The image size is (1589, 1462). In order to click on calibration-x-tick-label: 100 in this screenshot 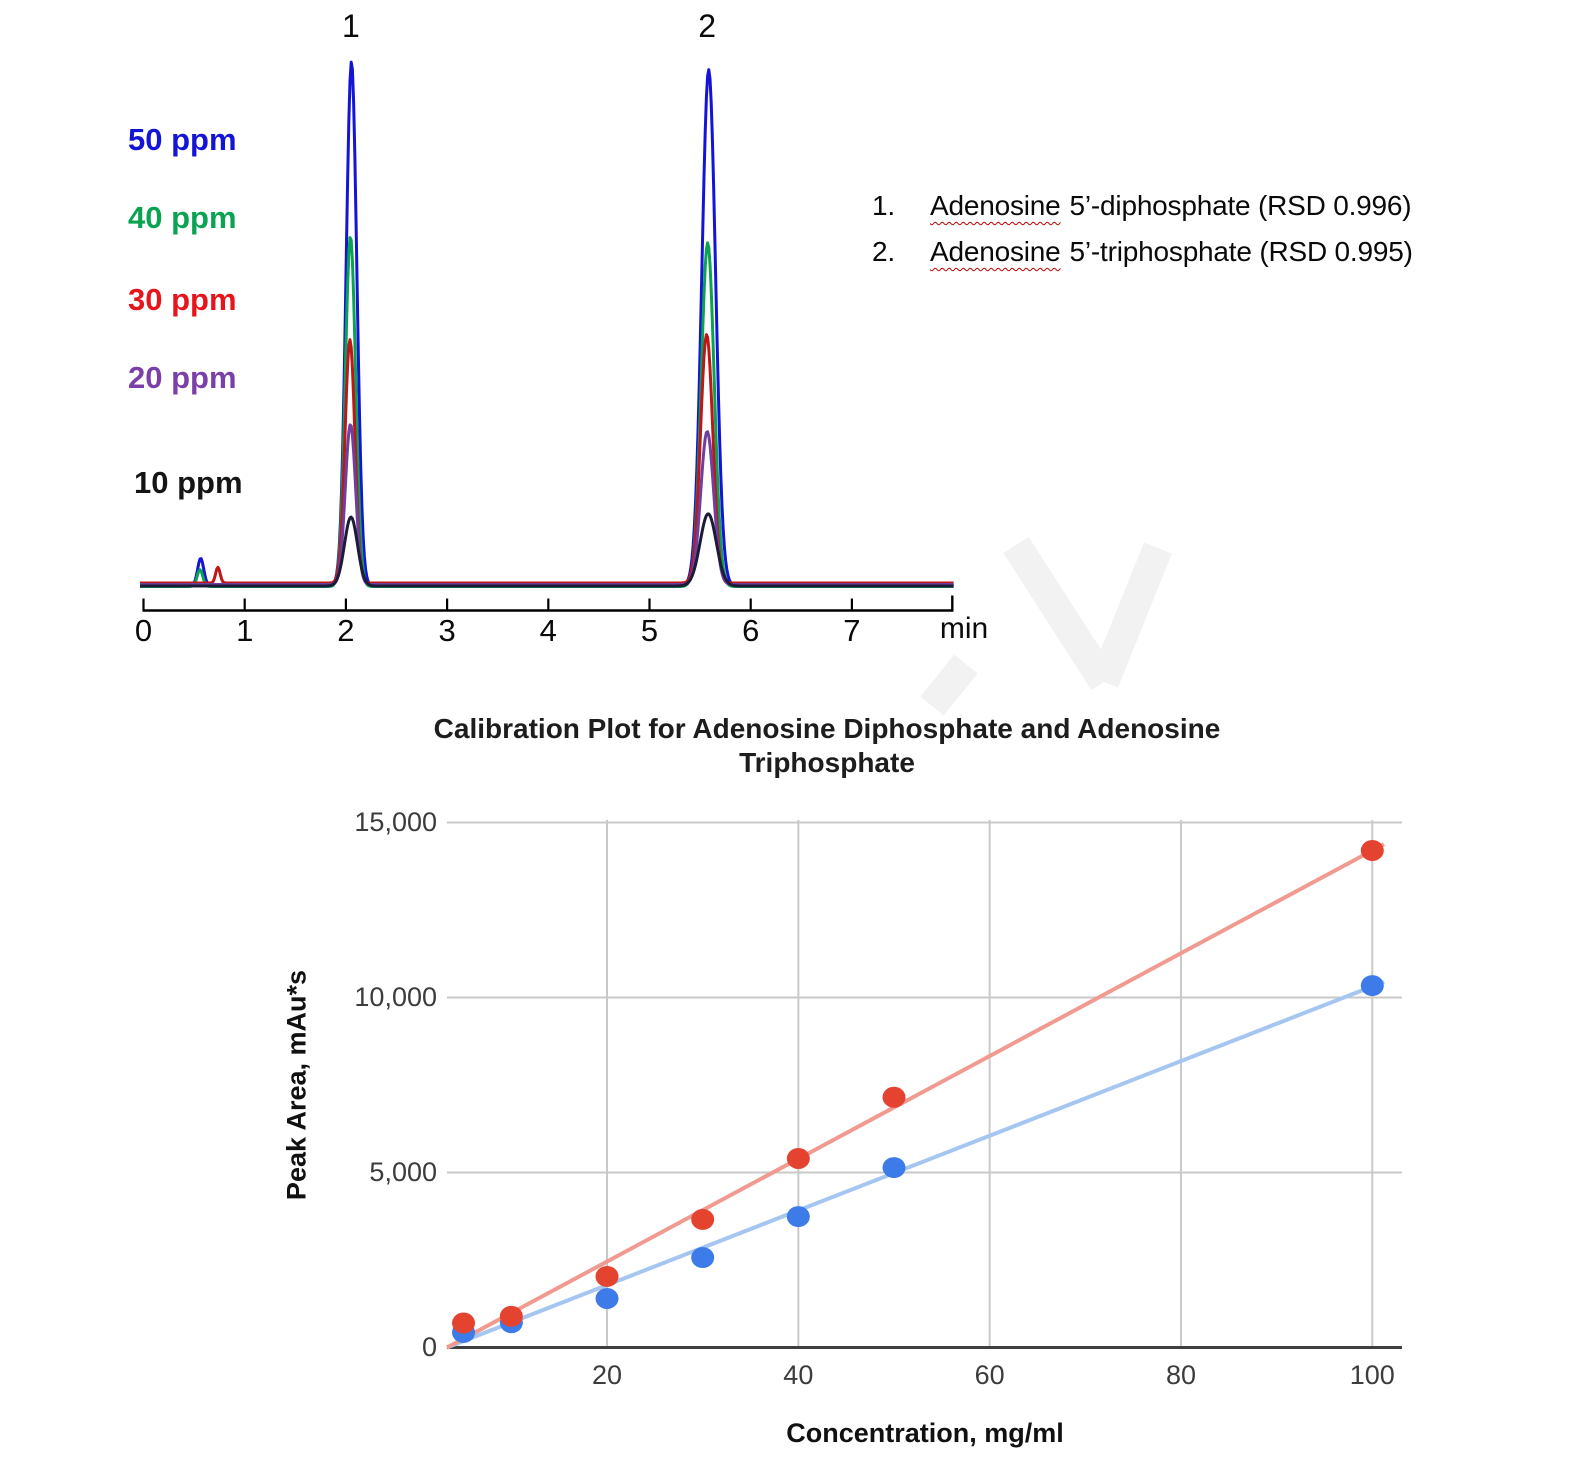, I will do `click(1372, 1375)`.